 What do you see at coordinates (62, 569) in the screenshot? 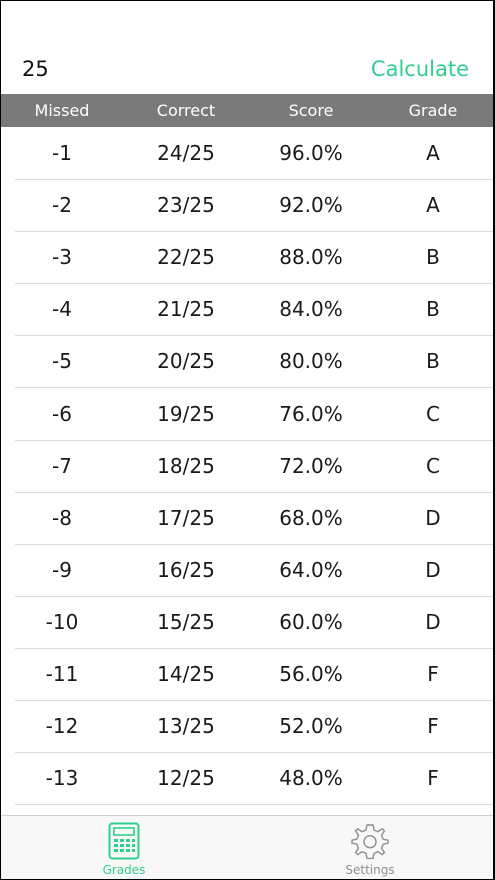
I see `cell-missed: -9` at bounding box center [62, 569].